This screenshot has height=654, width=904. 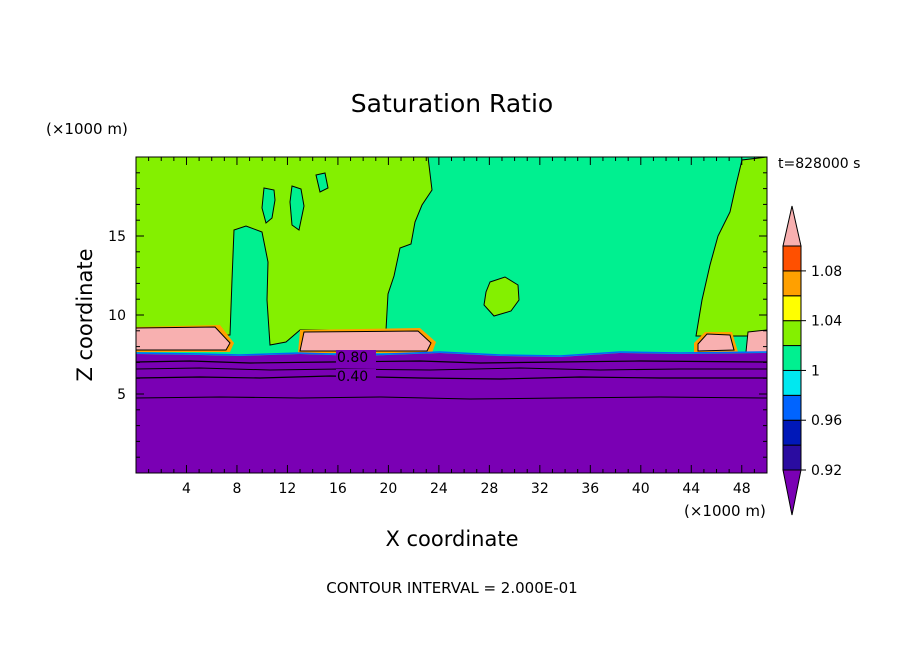 I want to click on y-tick-label: 10, so click(x=117, y=316).